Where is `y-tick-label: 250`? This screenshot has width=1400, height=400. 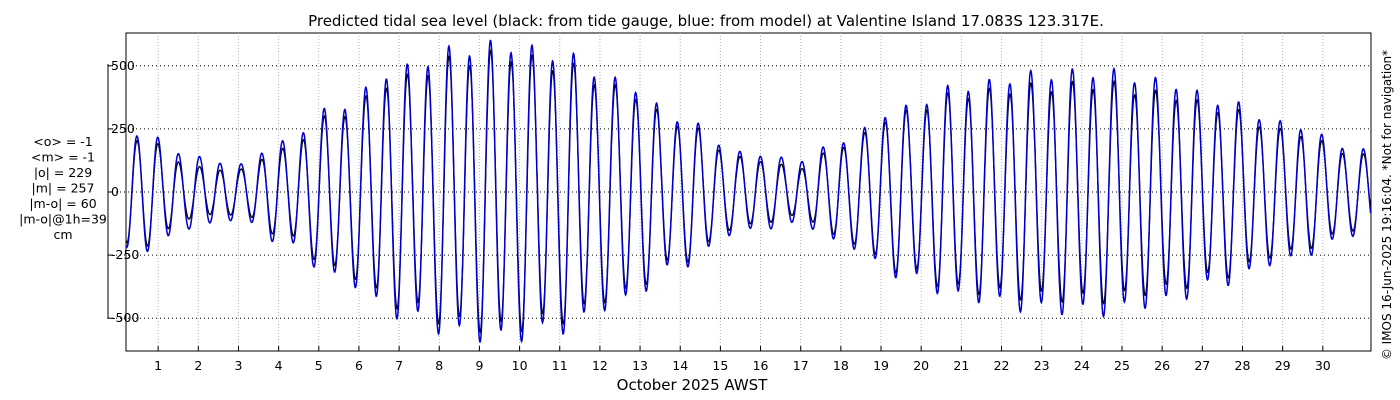
y-tick-label: 250 is located at coordinates (123, 128).